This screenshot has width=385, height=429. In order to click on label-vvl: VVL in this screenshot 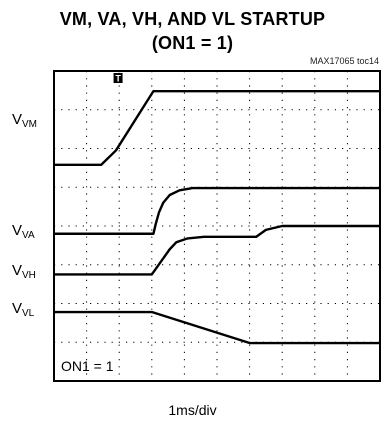, I will do `click(23, 310)`.